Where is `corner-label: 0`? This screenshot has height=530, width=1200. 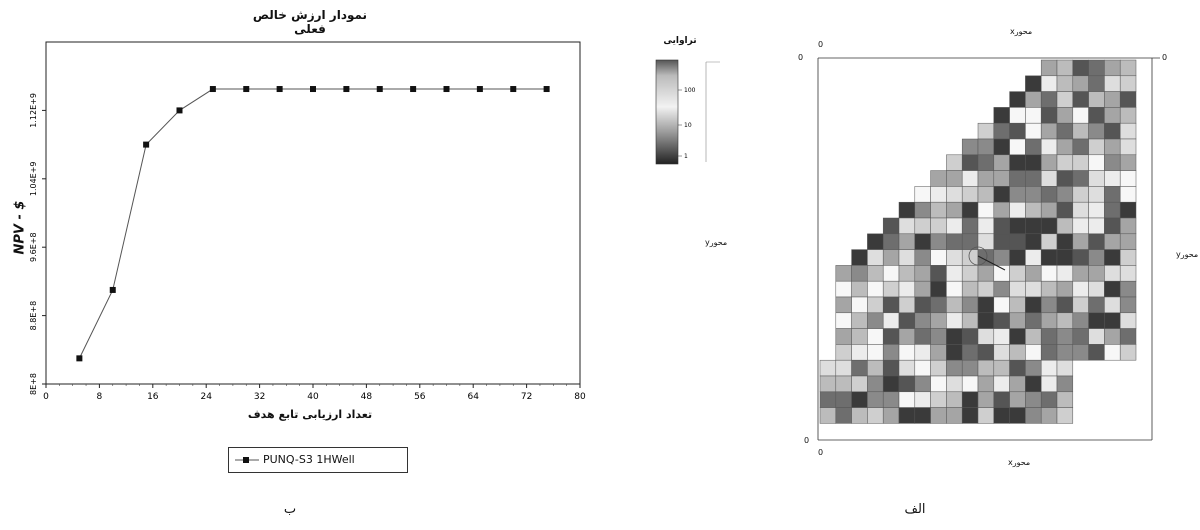 corner-label: 0 is located at coordinates (801, 57).